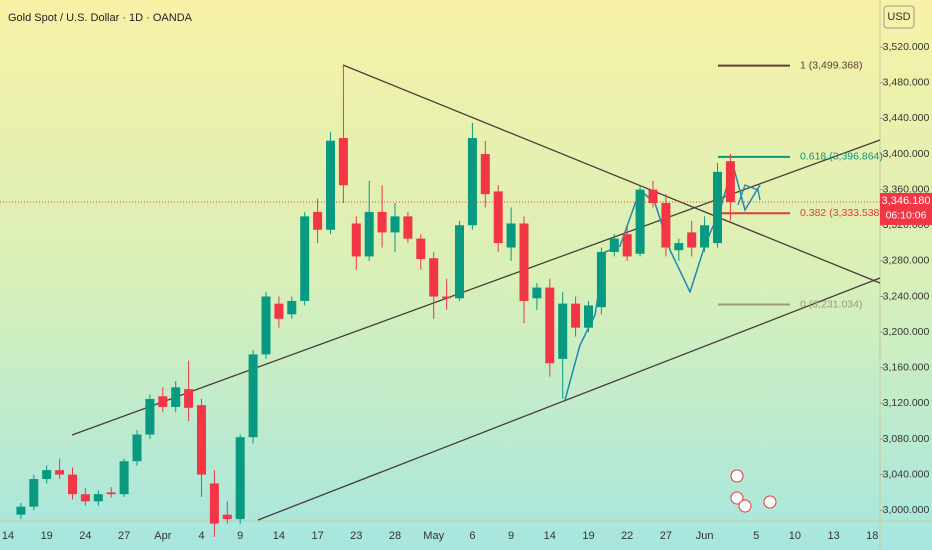 Image resolution: width=932 pixels, height=550 pixels. Describe the element at coordinates (85, 536) in the screenshot. I see `x-tick-label: 24` at that location.